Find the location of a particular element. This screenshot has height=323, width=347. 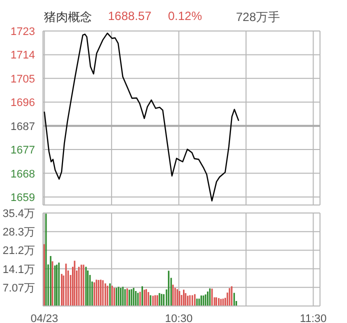

y-tick-label: 1723 is located at coordinates (22, 32).